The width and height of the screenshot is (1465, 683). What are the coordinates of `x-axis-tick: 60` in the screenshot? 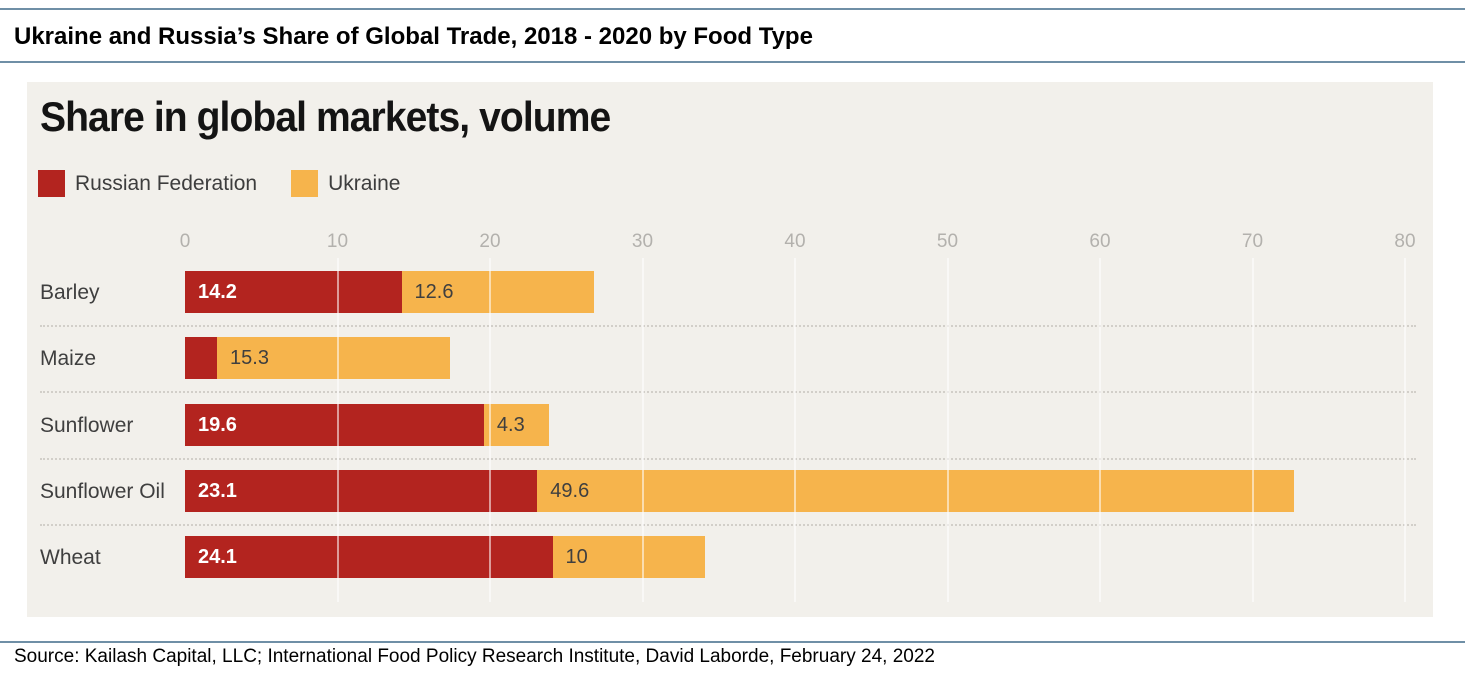 It's located at (1100, 241).